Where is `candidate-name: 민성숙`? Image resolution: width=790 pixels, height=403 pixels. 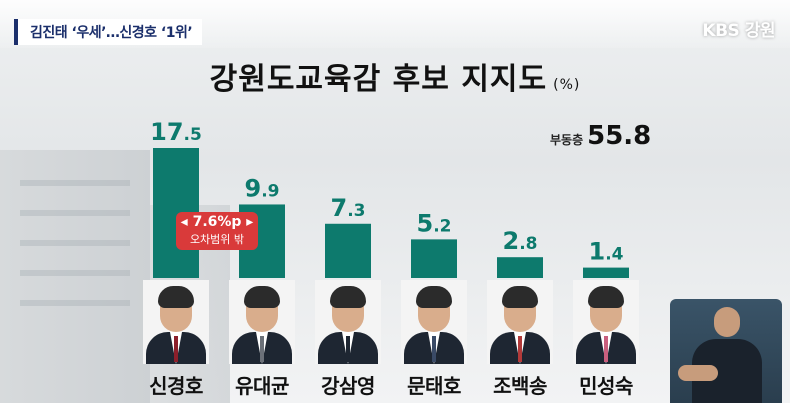
candidate-name: 민성숙 is located at coordinates (606, 386).